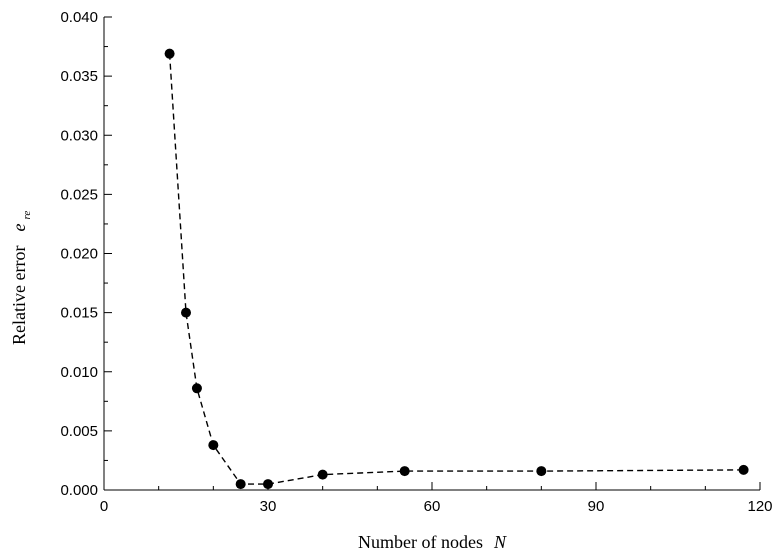 This screenshot has width=773, height=555. Describe the element at coordinates (596, 506) in the screenshot. I see `x-tick-label: 90` at that location.